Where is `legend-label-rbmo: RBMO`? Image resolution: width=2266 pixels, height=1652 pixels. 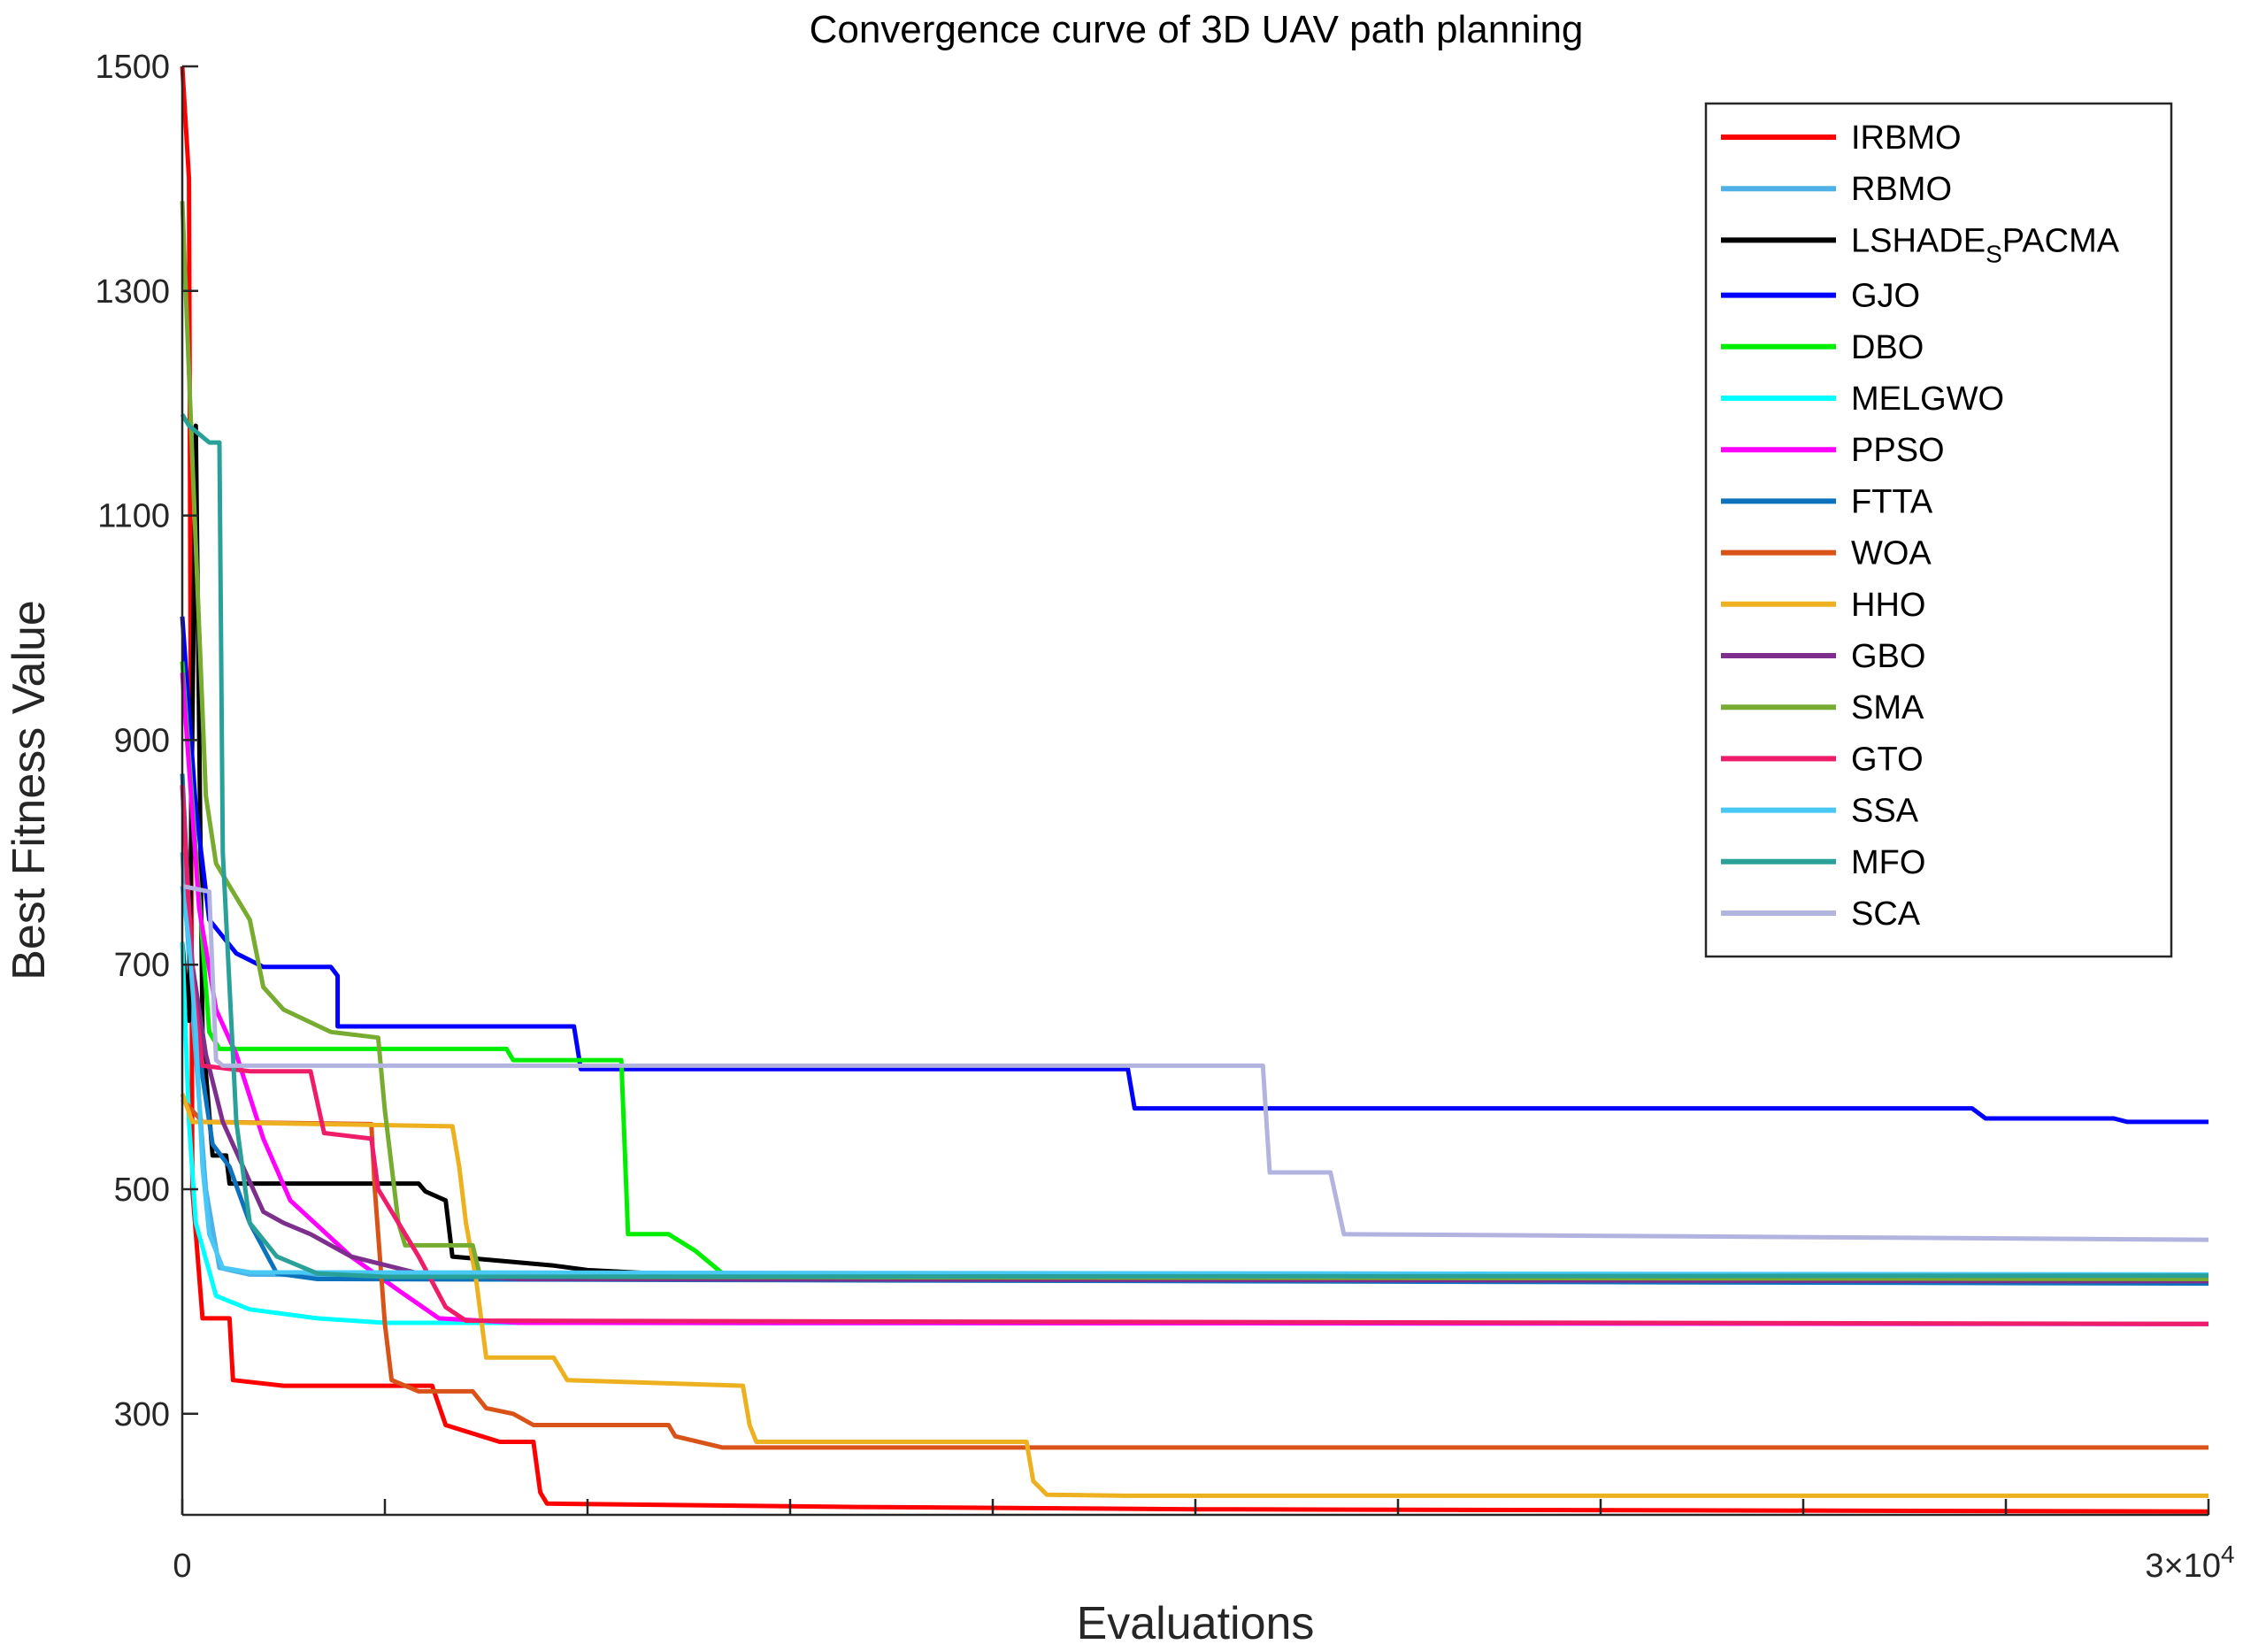
legend-label-rbmo: RBMO is located at coordinates (1902, 189).